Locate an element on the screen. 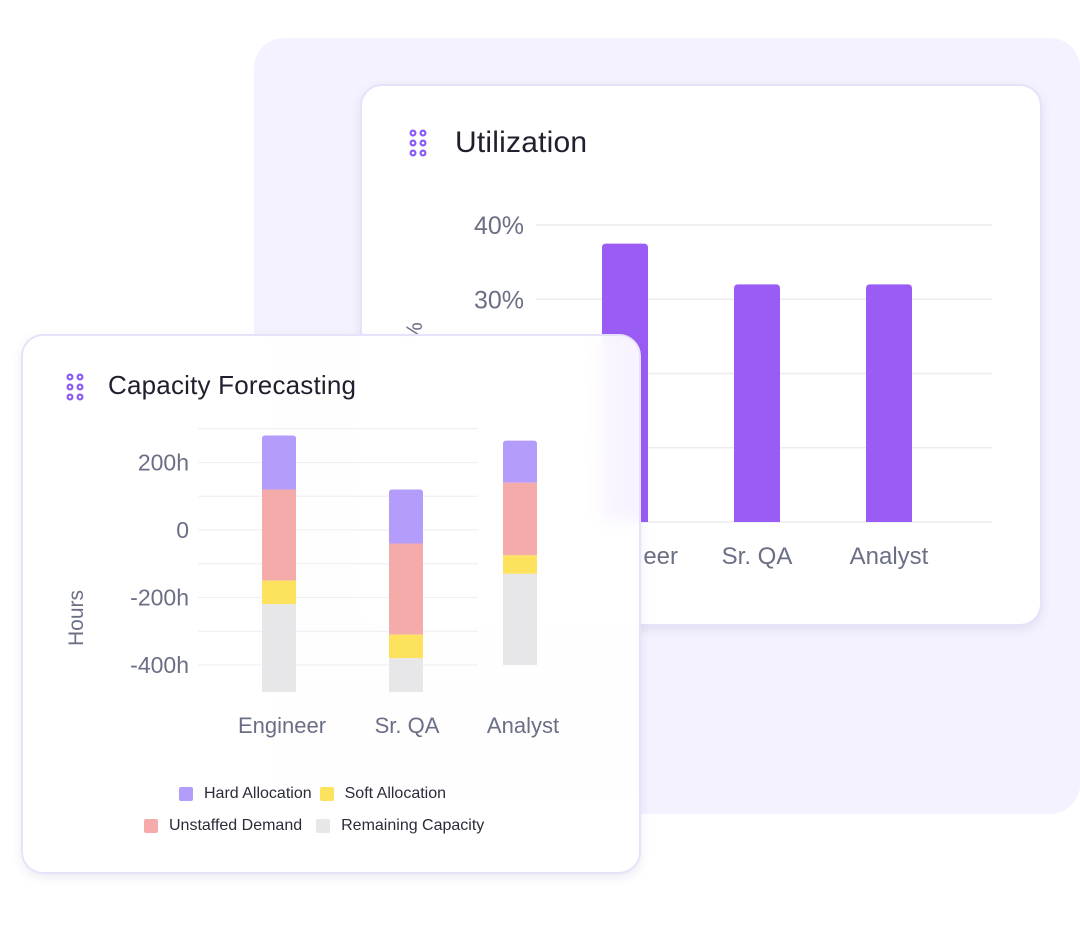 Image resolution: width=1080 pixels, height=933 pixels. y-axis-label: Hours is located at coordinates (76, 618).